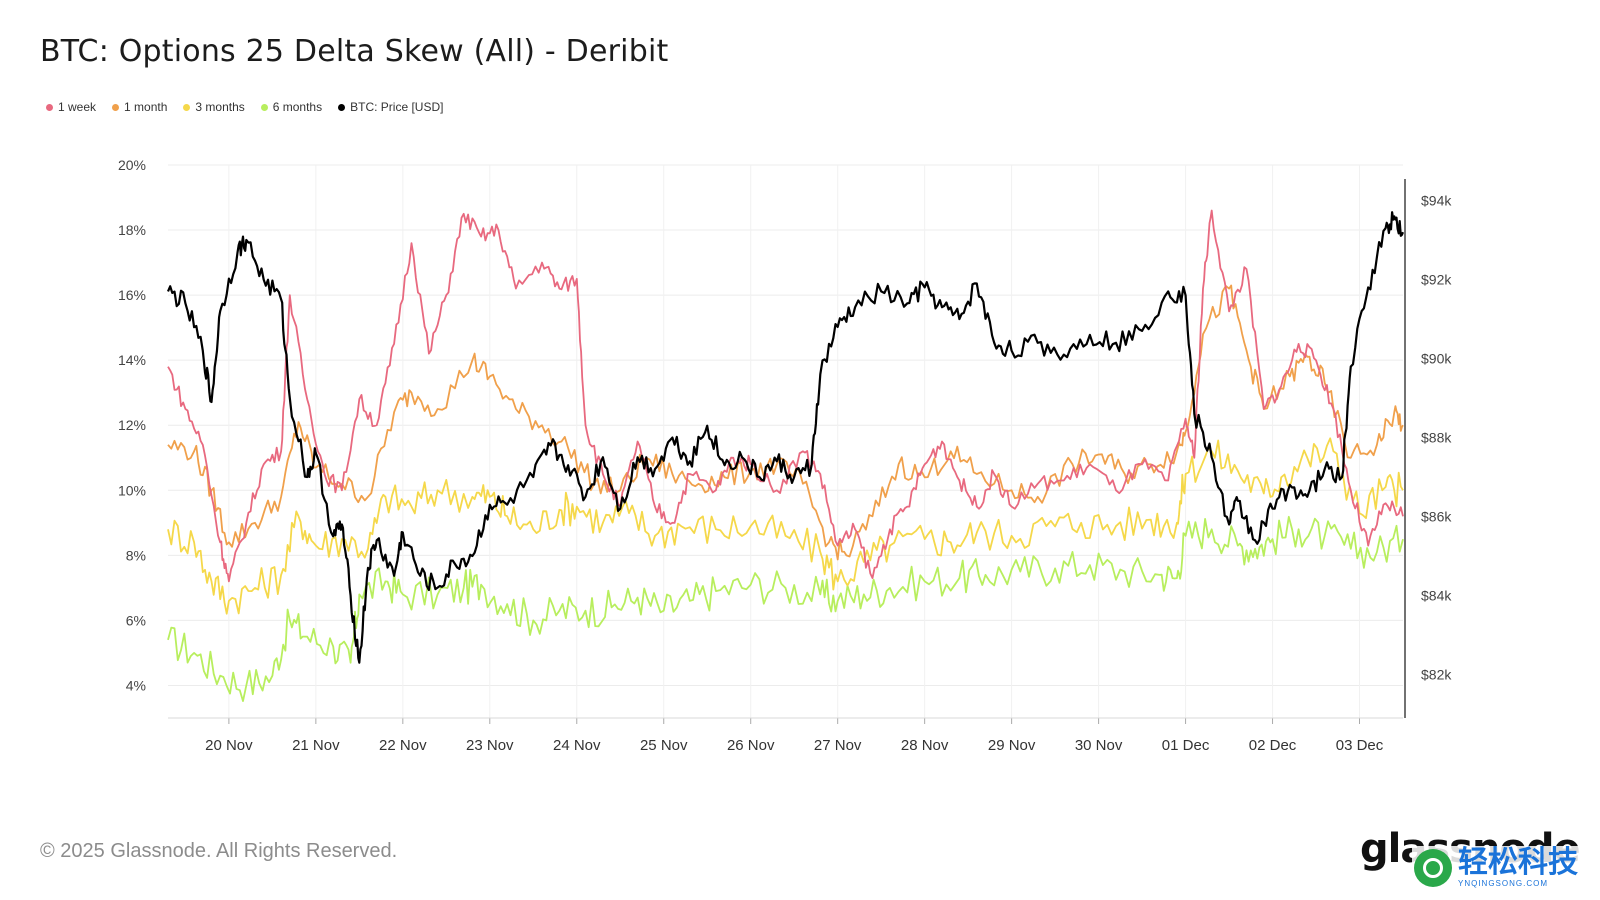 The width and height of the screenshot is (1600, 900). I want to click on watermark-badge: 轻松科技 YNQINGSONG.COM, so click(1498, 868).